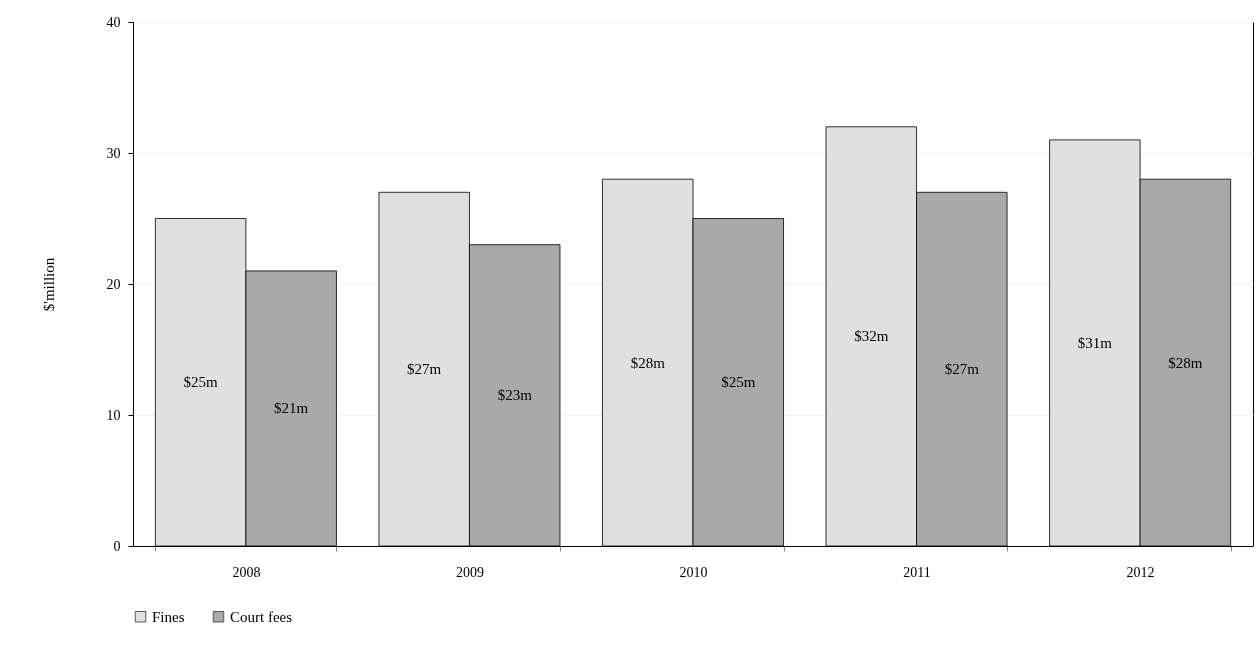  What do you see at coordinates (1095, 342) in the screenshot?
I see `data-label: $31m` at bounding box center [1095, 342].